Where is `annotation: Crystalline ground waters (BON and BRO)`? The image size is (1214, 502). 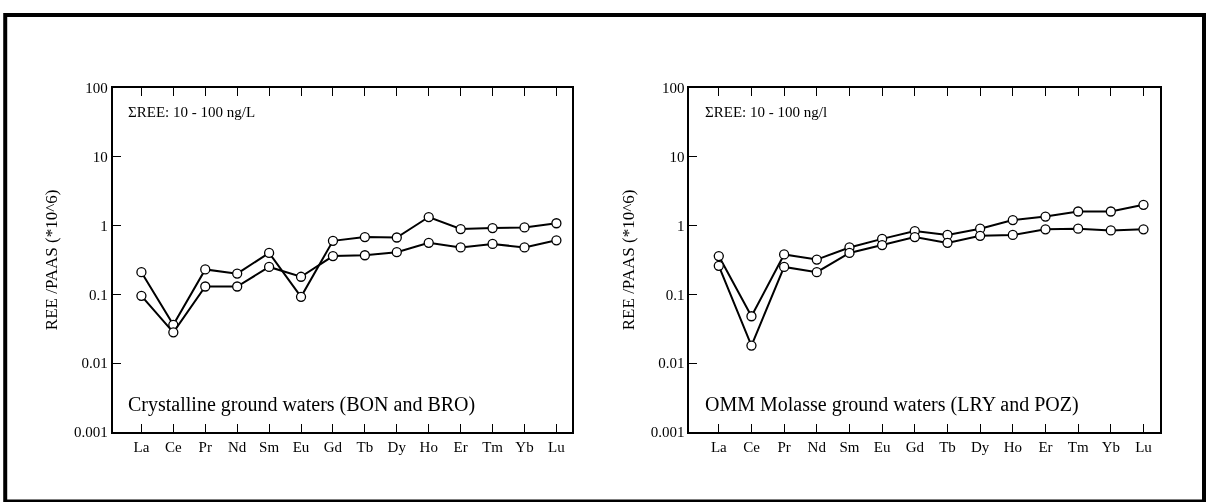 annotation: Crystalline ground waters (BON and BRO) is located at coordinates (302, 404).